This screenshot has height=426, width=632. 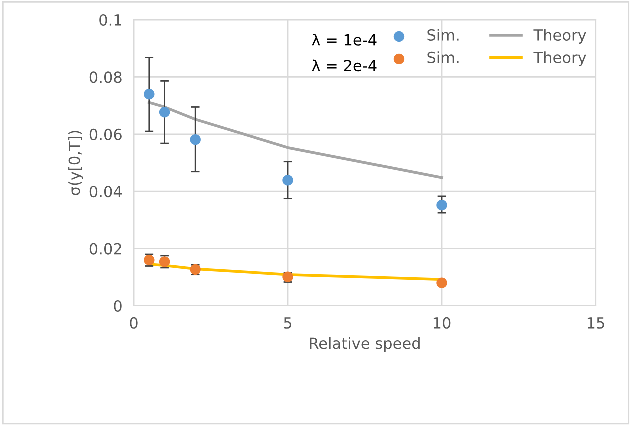 What do you see at coordinates (106, 78) in the screenshot?
I see `y-tick-label: 0.08` at bounding box center [106, 78].